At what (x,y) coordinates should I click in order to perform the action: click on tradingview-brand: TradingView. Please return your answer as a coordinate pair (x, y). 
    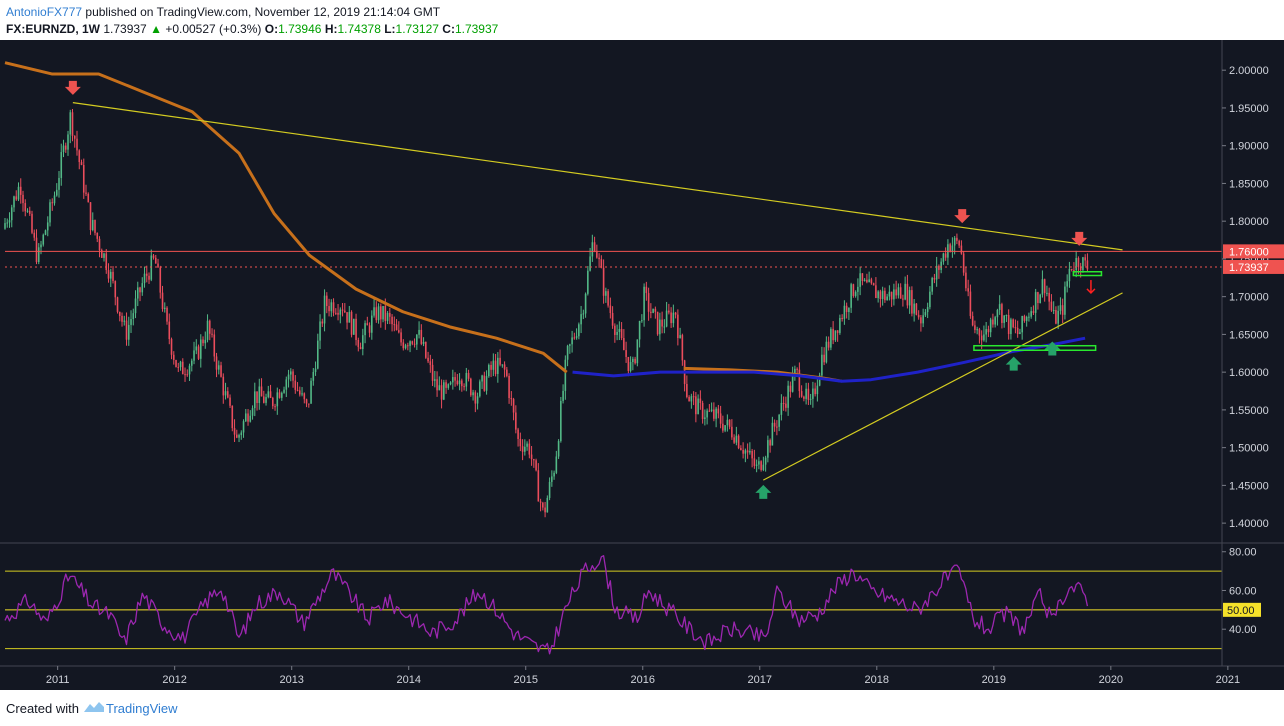
    Looking at the image, I should click on (142, 708).